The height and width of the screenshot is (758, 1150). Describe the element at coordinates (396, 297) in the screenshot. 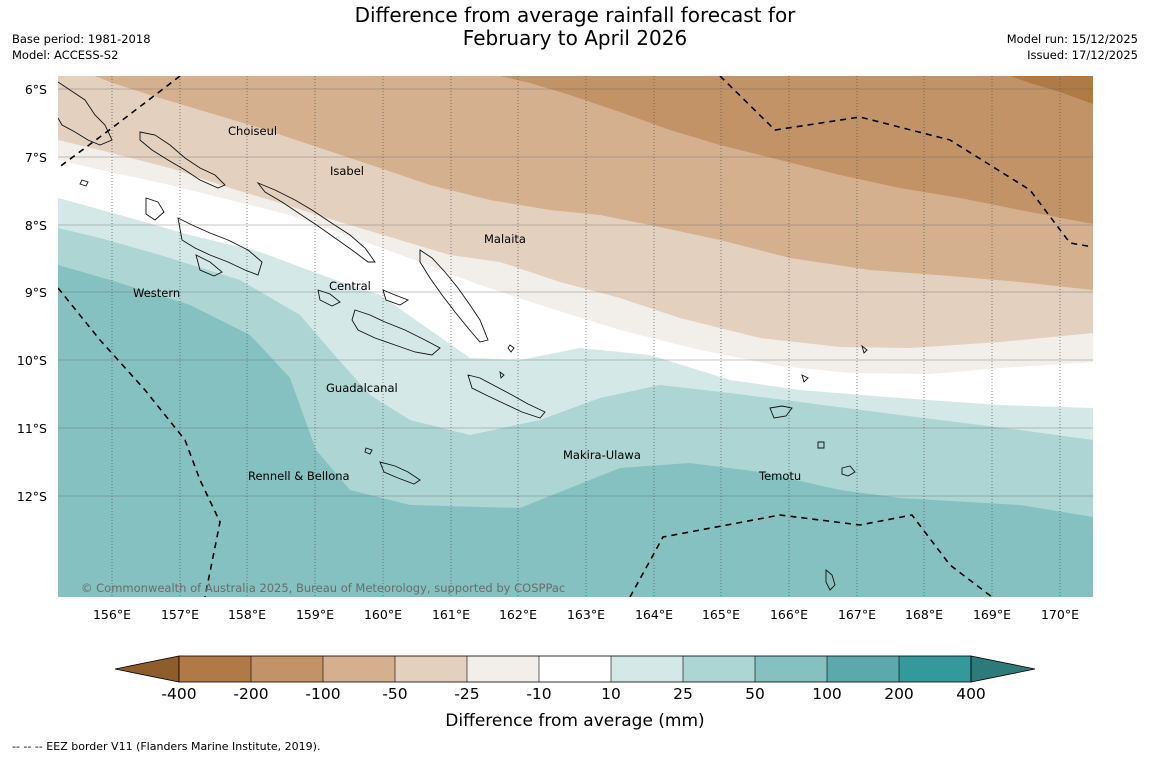

I see `nggela-coast` at that location.